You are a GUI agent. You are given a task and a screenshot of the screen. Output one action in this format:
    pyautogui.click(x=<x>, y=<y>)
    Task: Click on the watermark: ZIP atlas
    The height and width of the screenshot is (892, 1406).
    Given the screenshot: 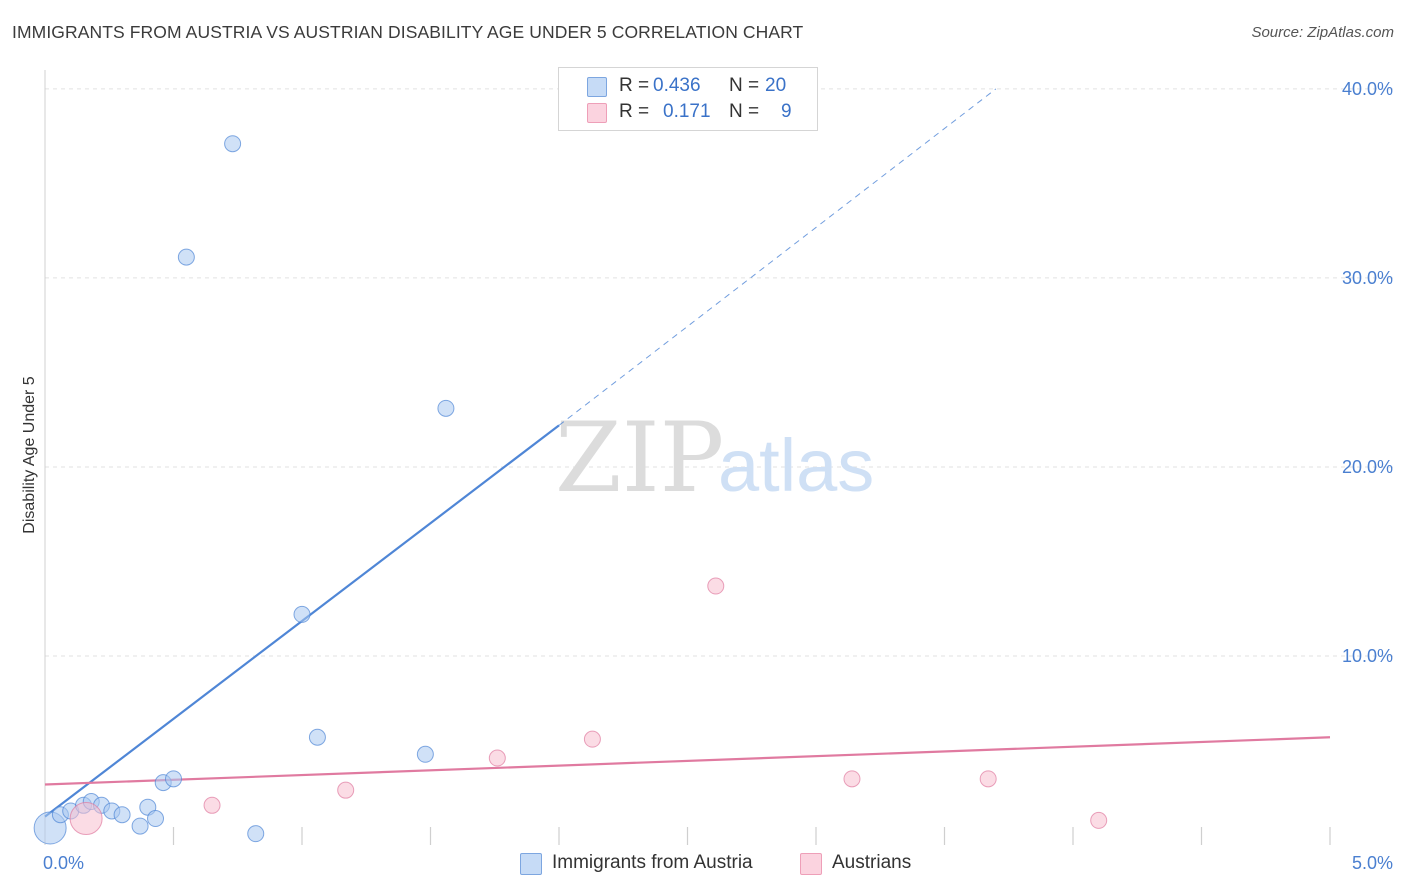 What is the action you would take?
    pyautogui.click(x=714, y=458)
    